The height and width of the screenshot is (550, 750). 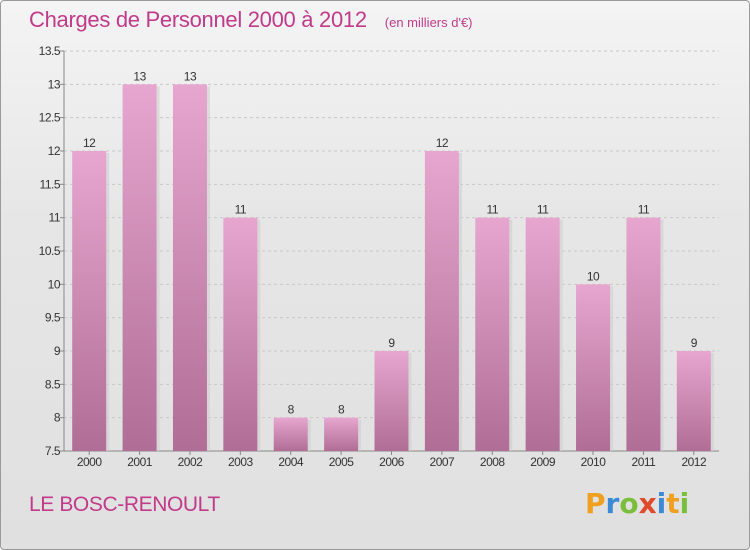 What do you see at coordinates (198, 19) in the screenshot?
I see `chart-title: Charges de Personnel 2000 à 2012` at bounding box center [198, 19].